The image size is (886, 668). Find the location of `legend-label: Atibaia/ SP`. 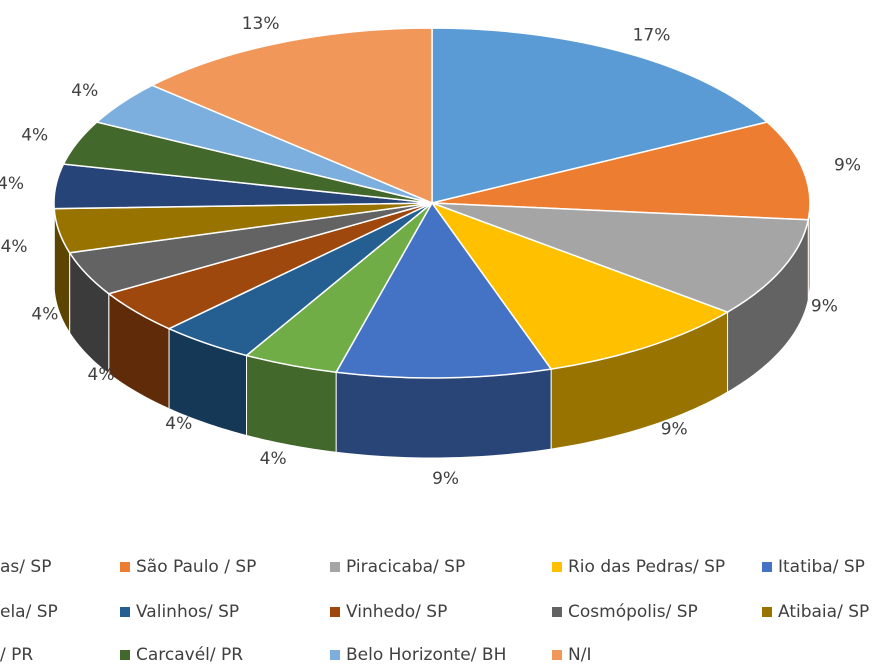

legend-label: Atibaia/ SP is located at coordinates (823, 612).